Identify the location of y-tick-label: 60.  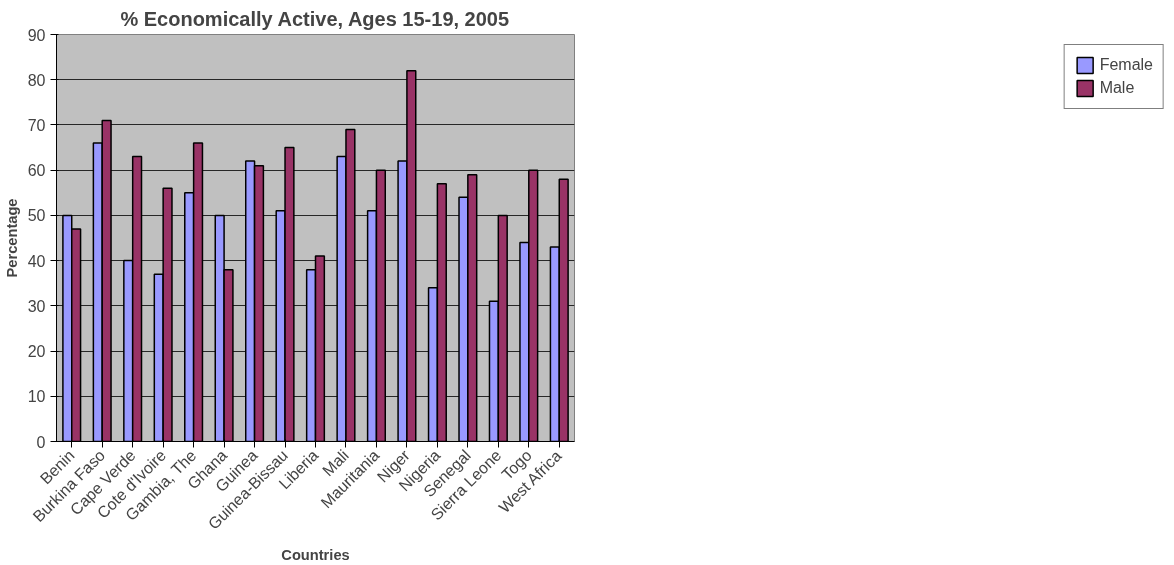
(36, 171).